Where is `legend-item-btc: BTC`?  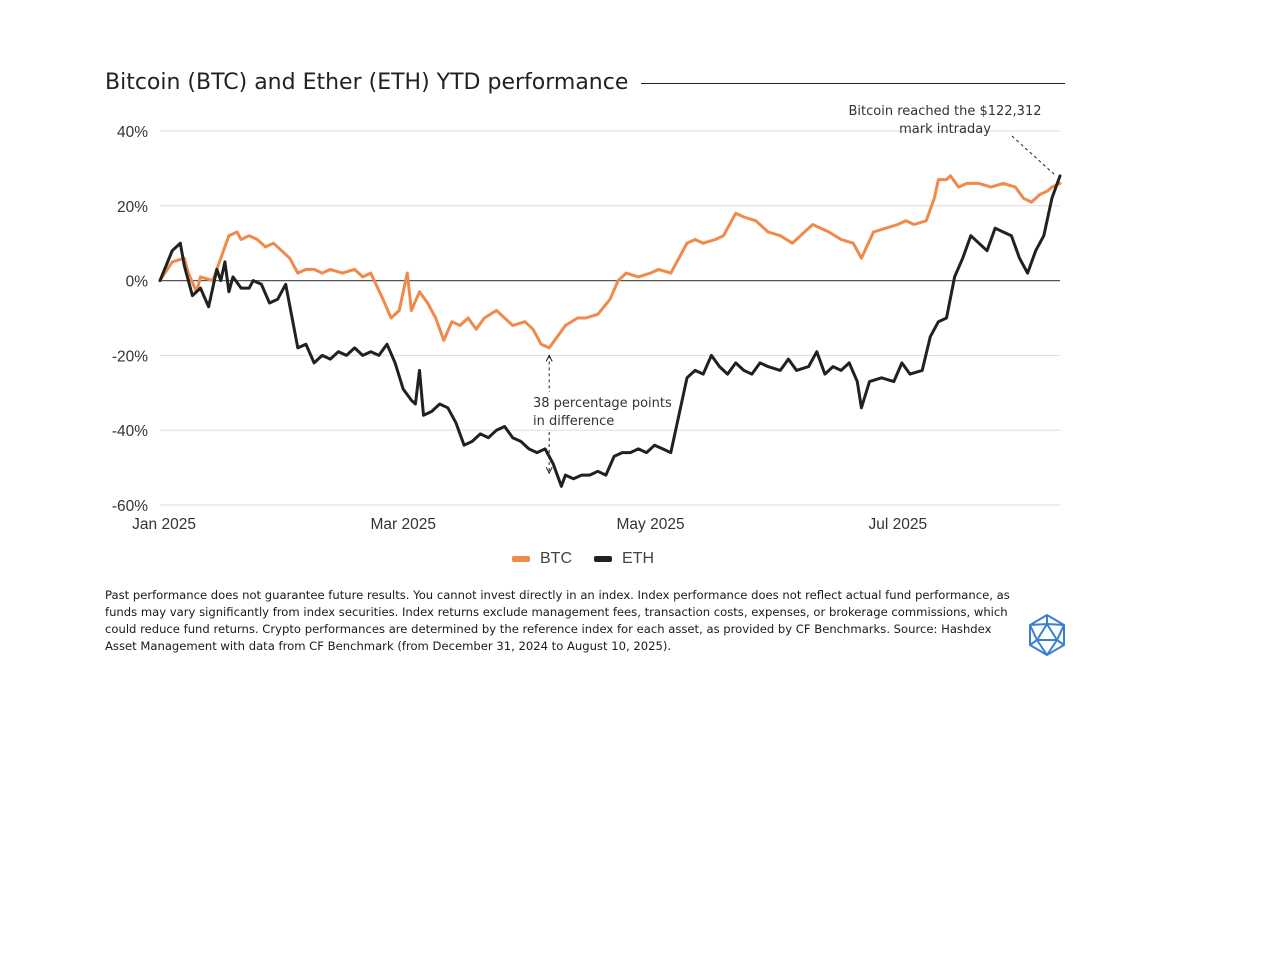
legend-item-btc: BTC is located at coordinates (542, 559).